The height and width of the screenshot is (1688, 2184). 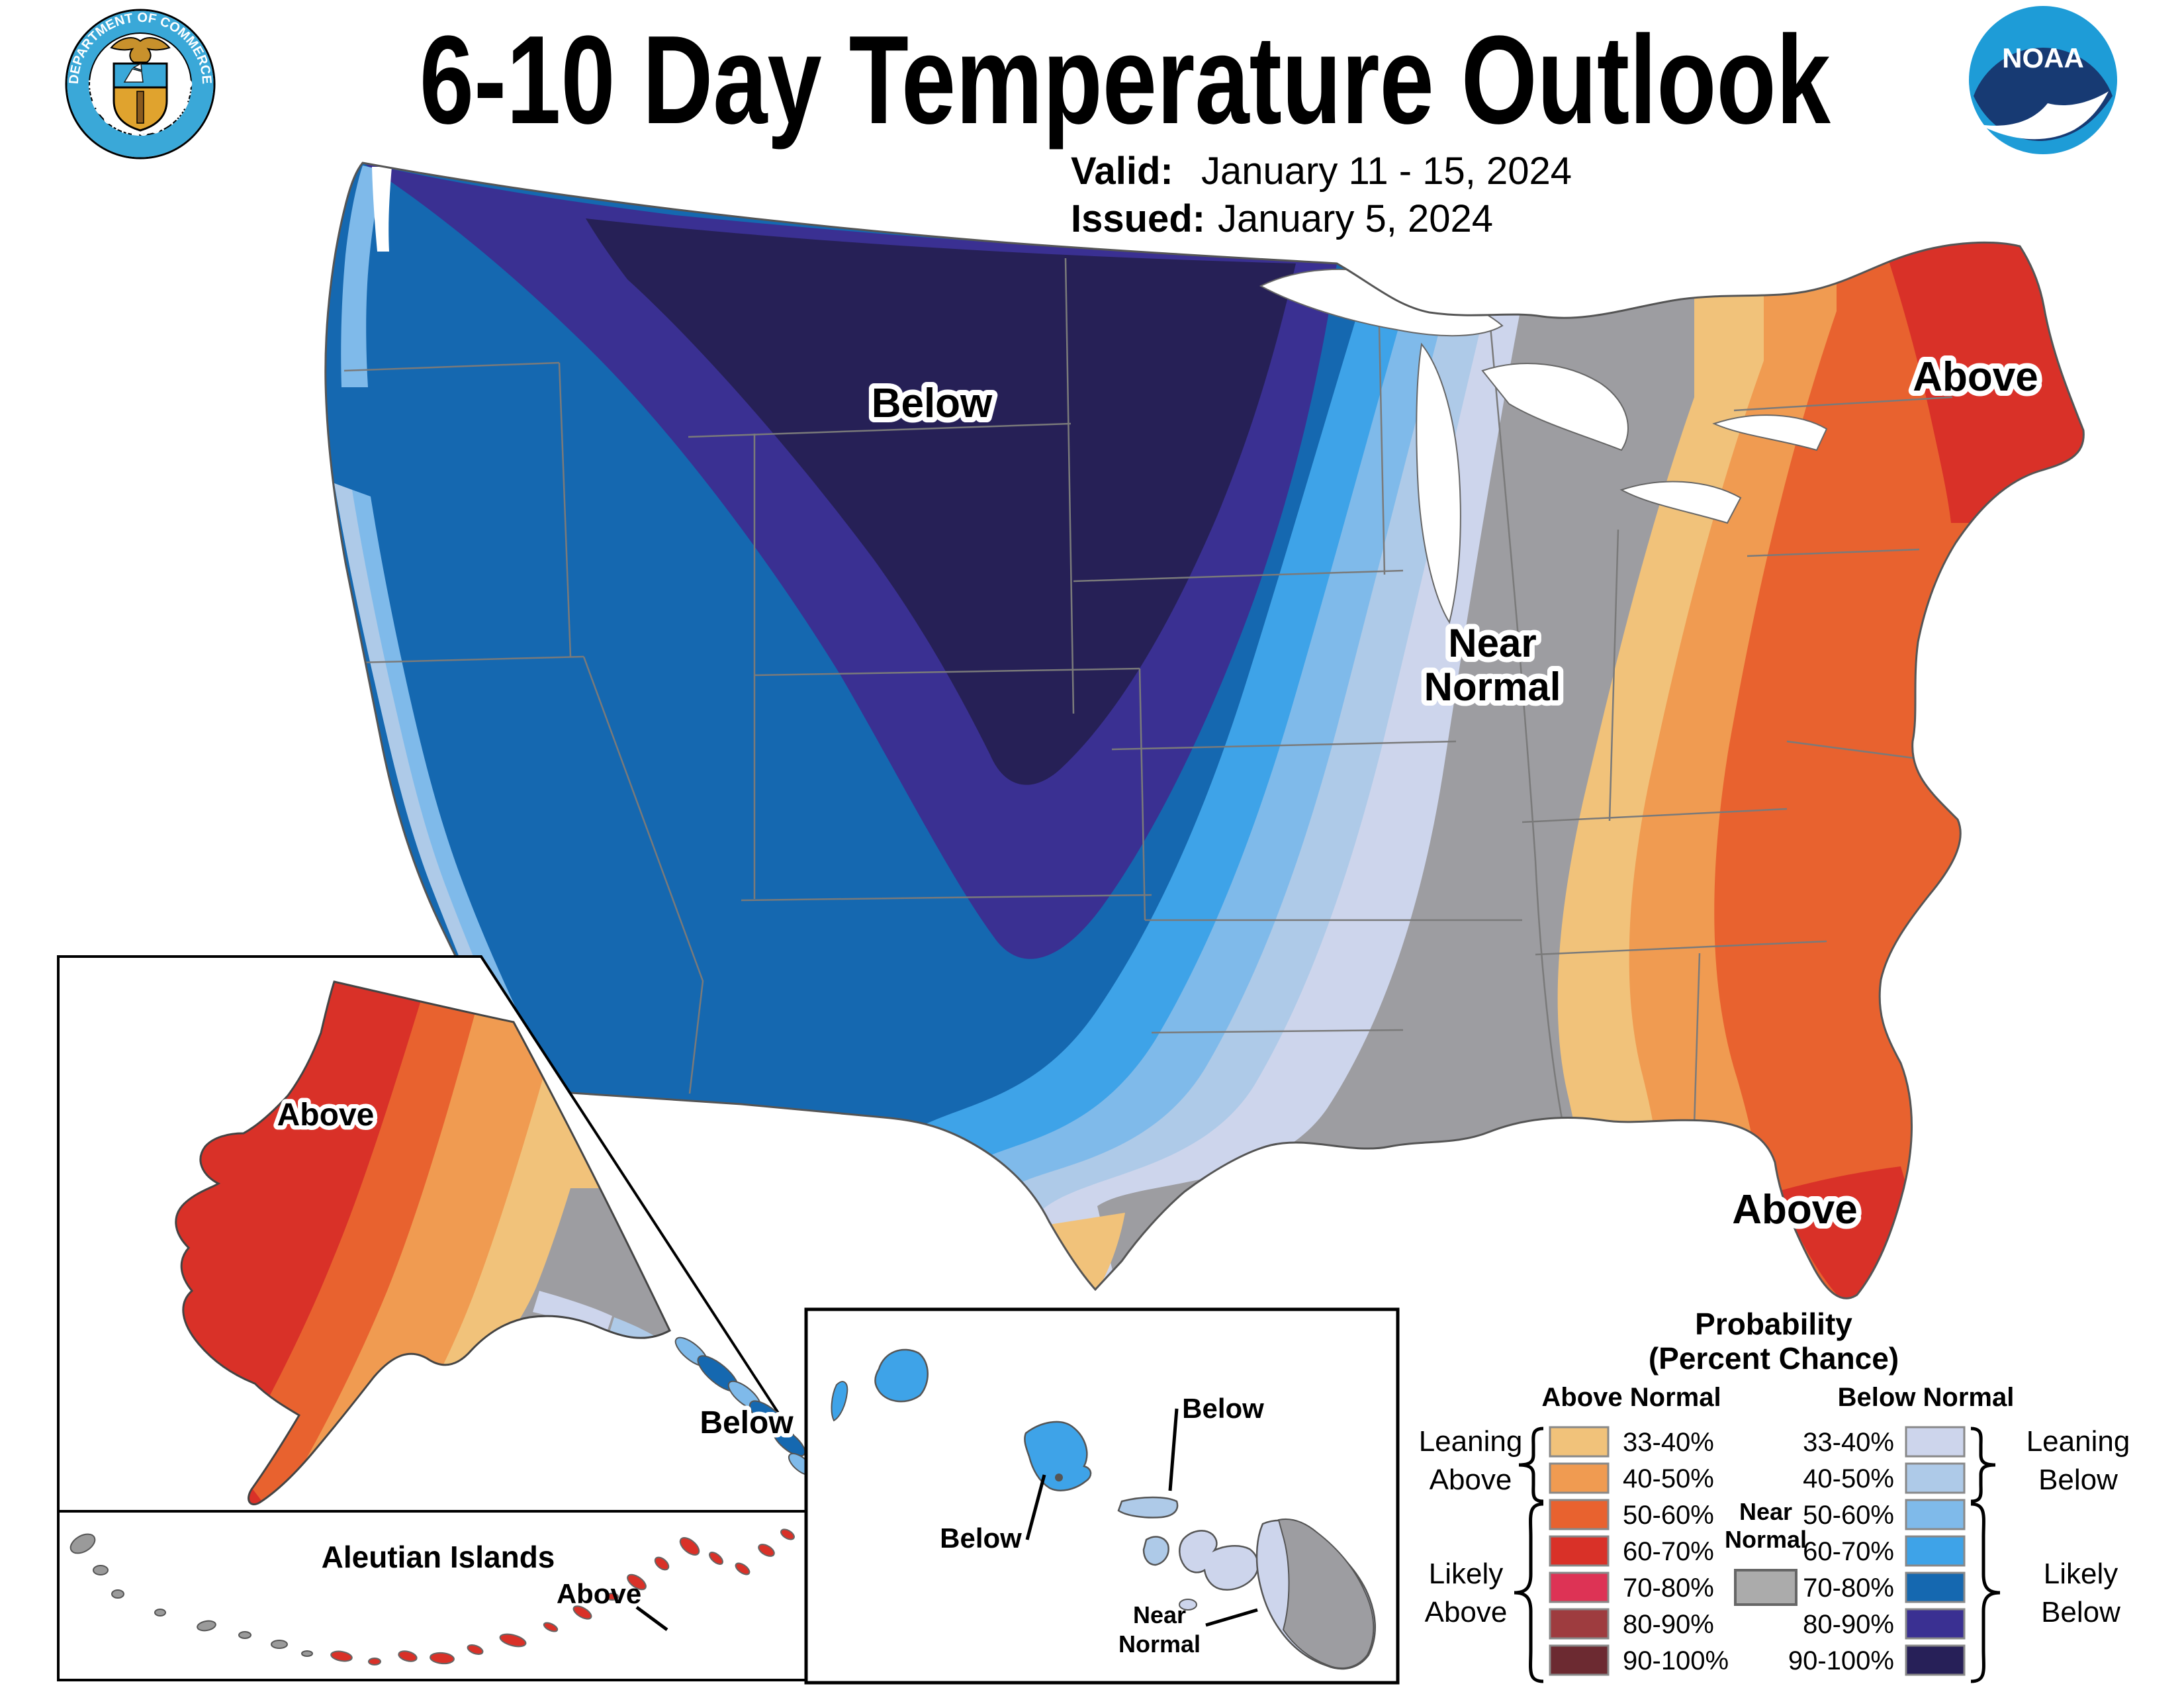 What do you see at coordinates (1681, 502) in the screenshot?
I see `lake-erie` at bounding box center [1681, 502].